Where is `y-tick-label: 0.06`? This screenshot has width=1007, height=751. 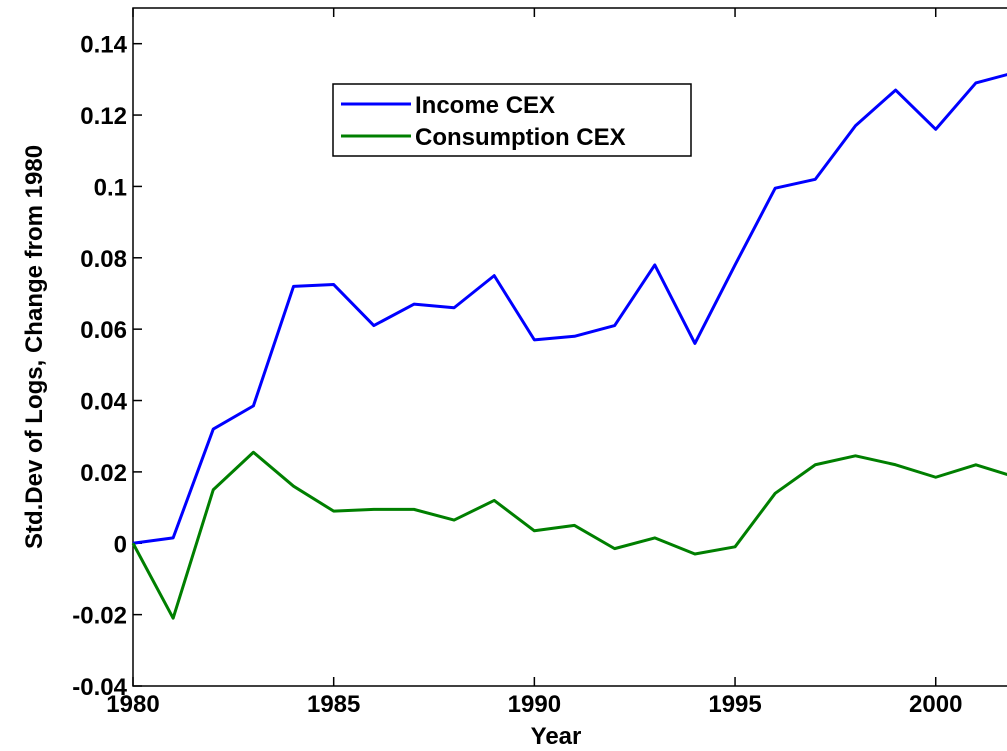 y-tick-label: 0.06 is located at coordinates (103, 330).